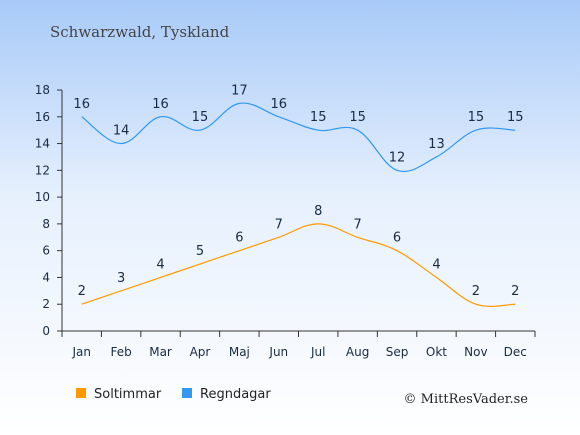 The width and height of the screenshot is (580, 435). What do you see at coordinates (46, 277) in the screenshot?
I see `y-tick-label: 4` at bounding box center [46, 277].